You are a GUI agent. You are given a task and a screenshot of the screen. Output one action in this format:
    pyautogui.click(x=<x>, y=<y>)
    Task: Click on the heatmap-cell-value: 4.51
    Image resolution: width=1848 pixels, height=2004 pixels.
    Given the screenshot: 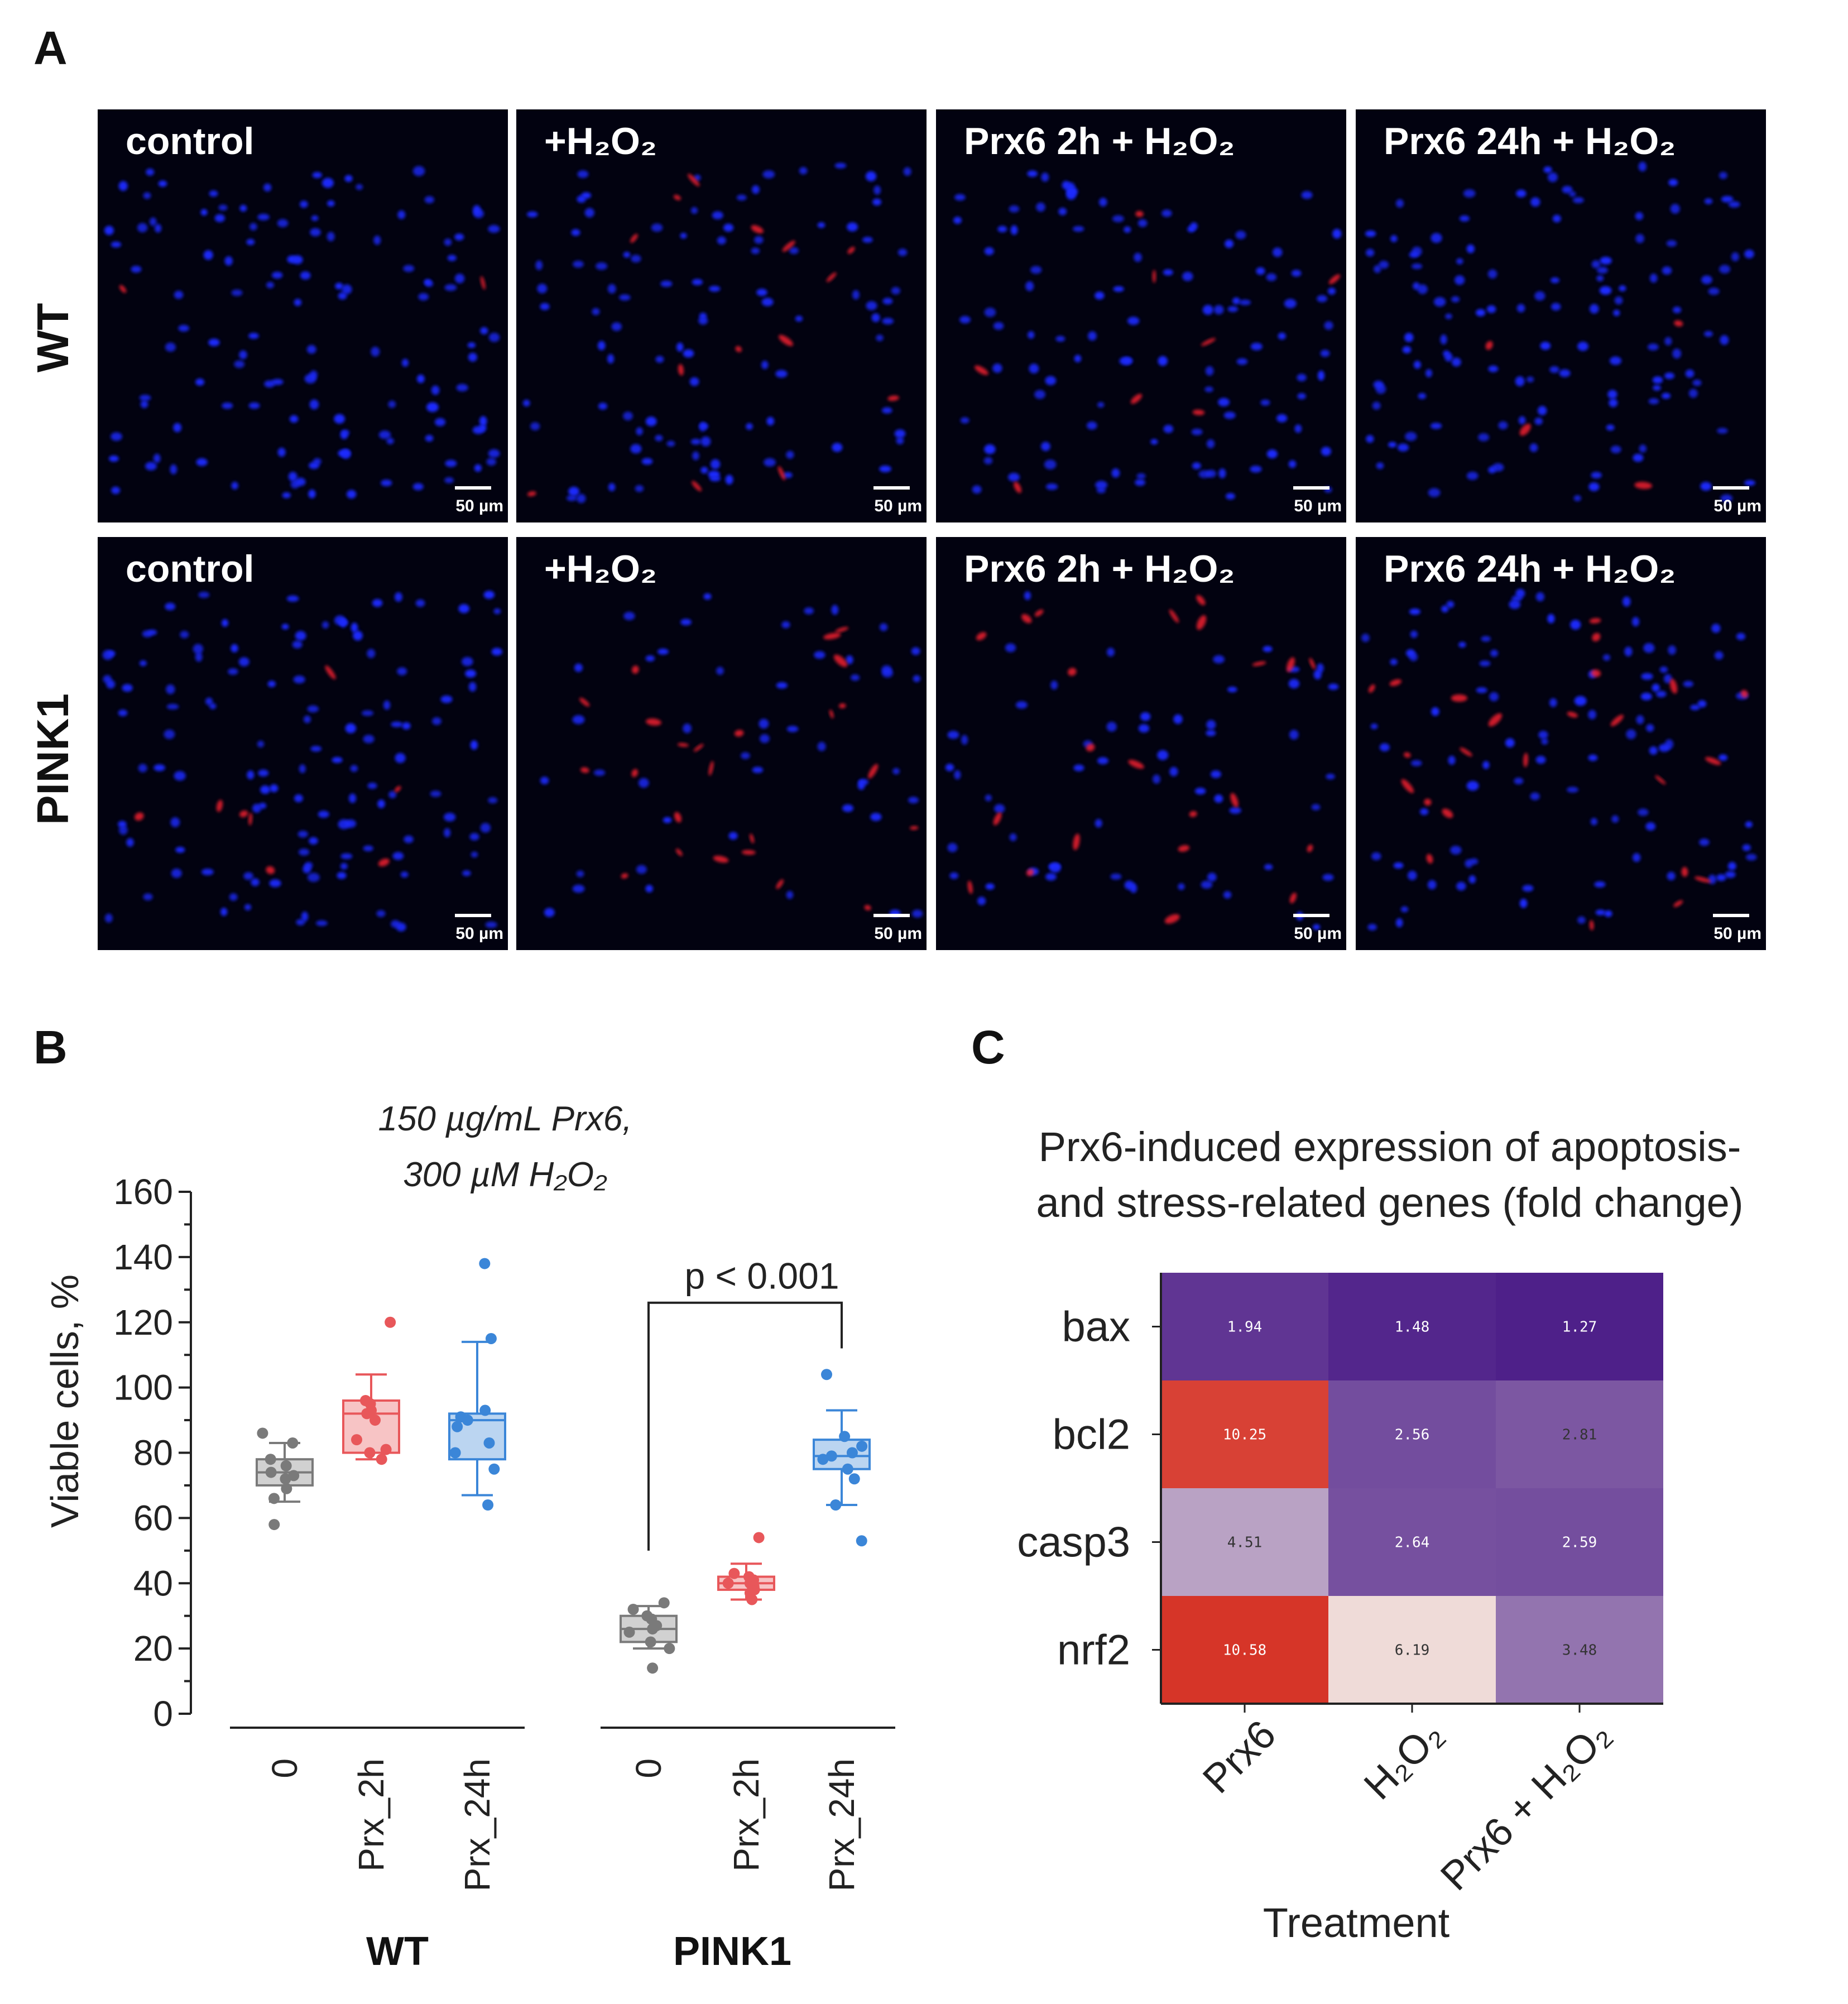 What is the action you would take?
    pyautogui.click(x=1245, y=1543)
    